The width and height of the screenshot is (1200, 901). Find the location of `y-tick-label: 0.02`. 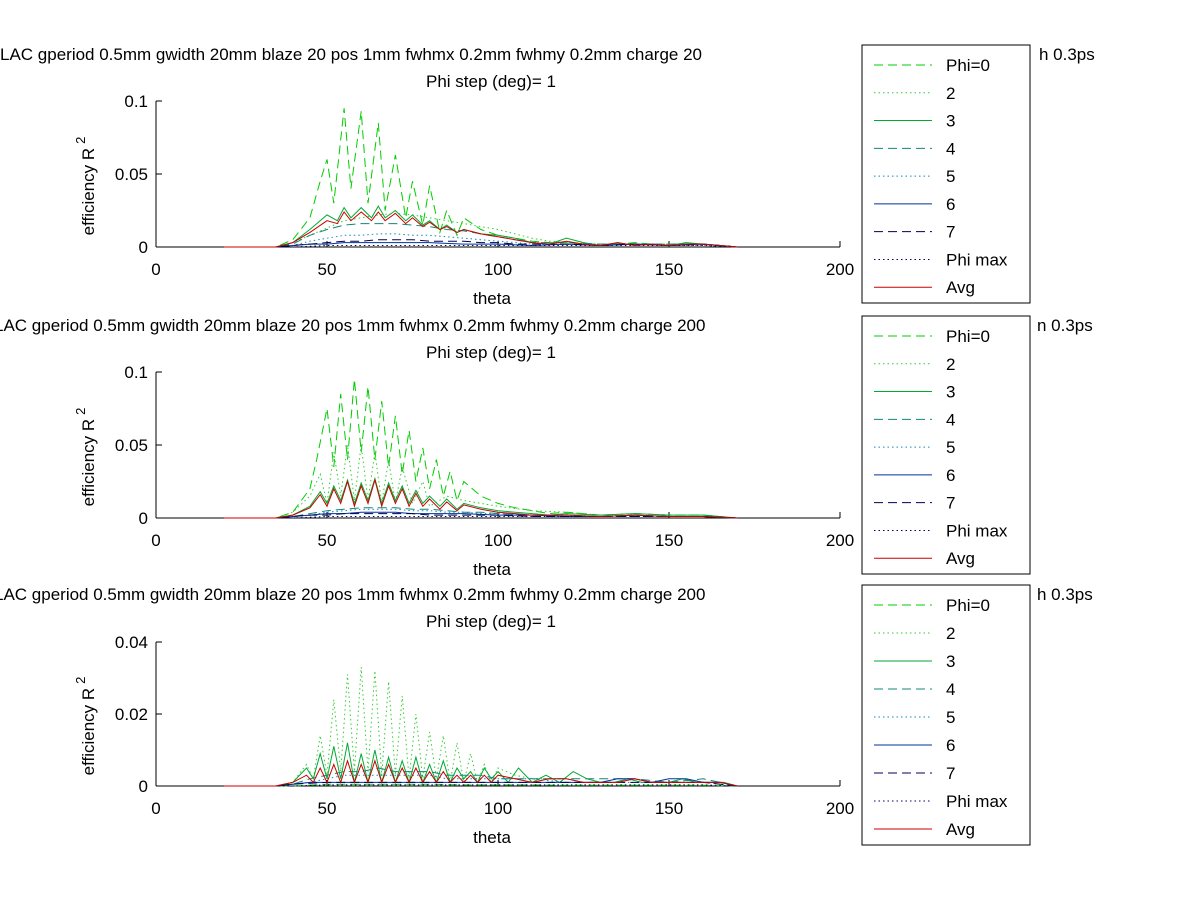

y-tick-label: 0.02 is located at coordinates (131, 714).